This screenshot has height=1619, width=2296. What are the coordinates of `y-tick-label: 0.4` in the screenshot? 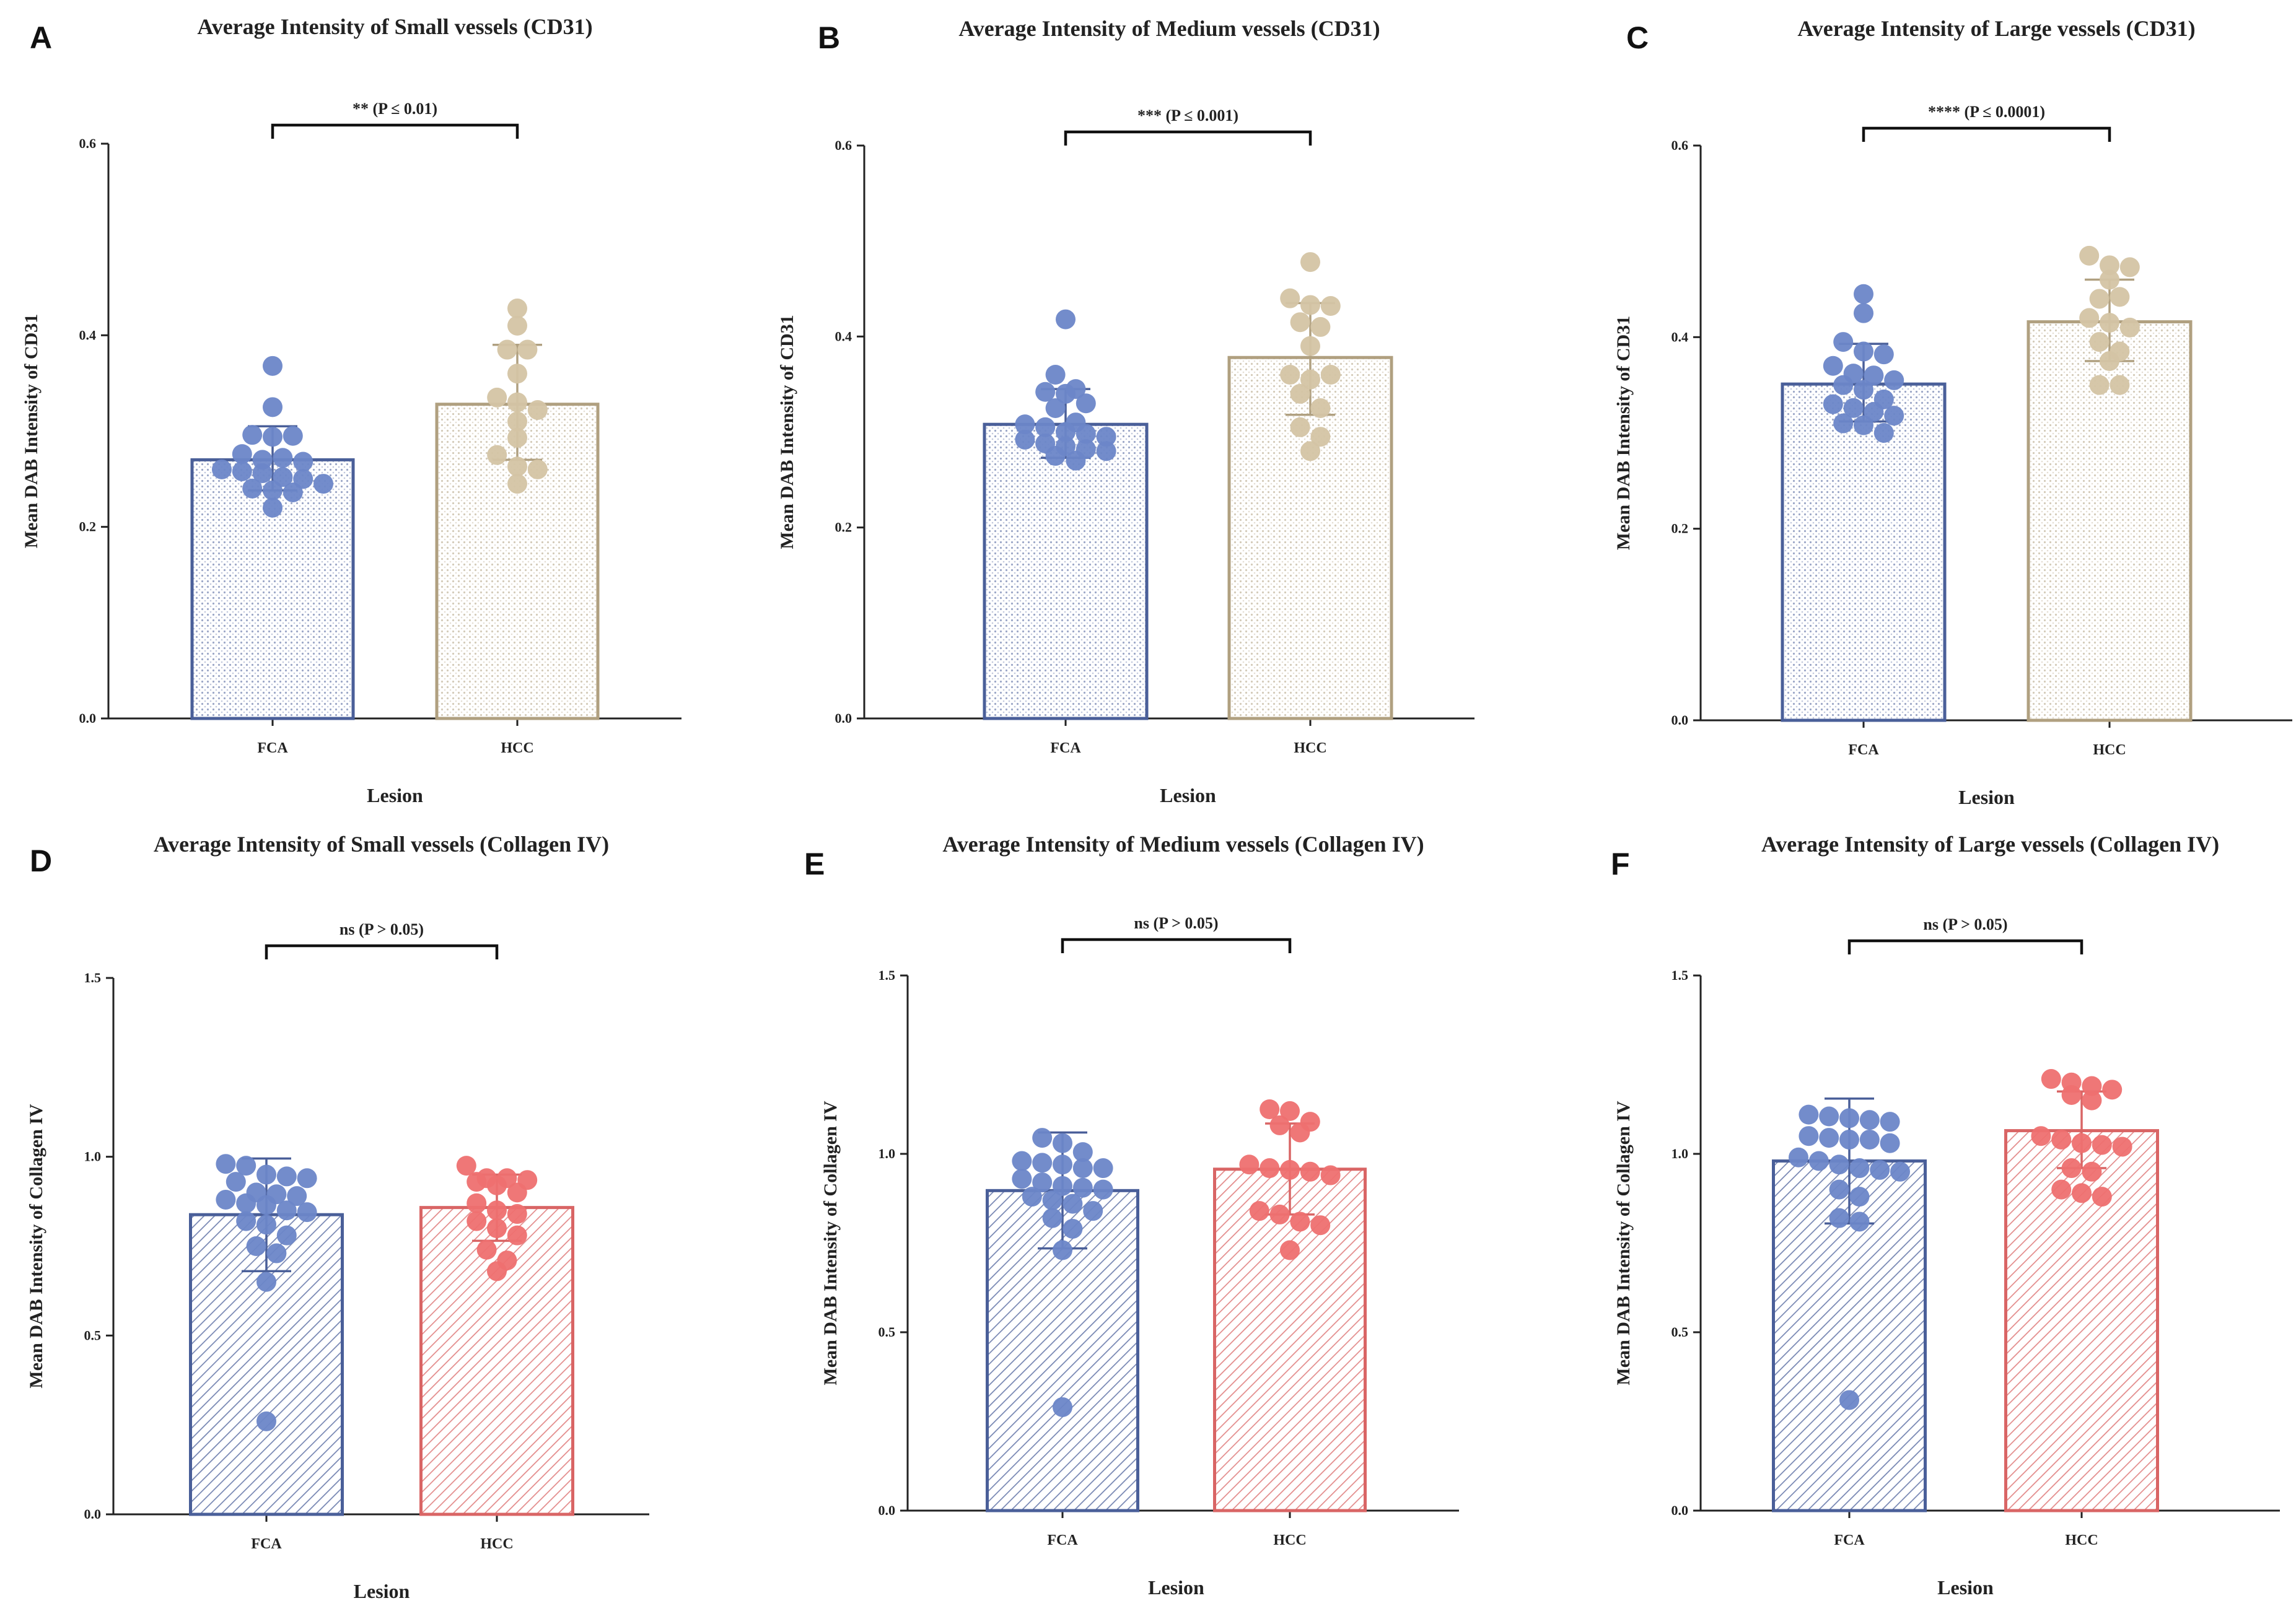 It's located at (1680, 336).